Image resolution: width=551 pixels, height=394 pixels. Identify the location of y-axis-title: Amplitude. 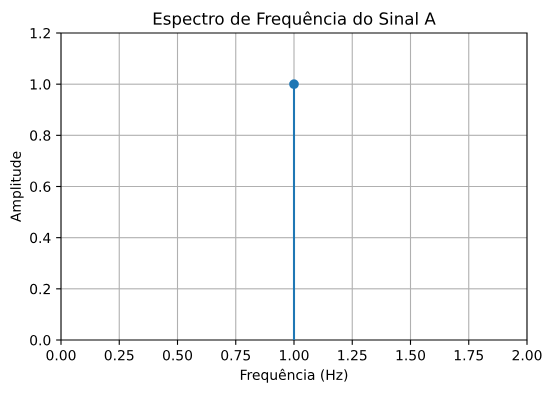
(17, 187).